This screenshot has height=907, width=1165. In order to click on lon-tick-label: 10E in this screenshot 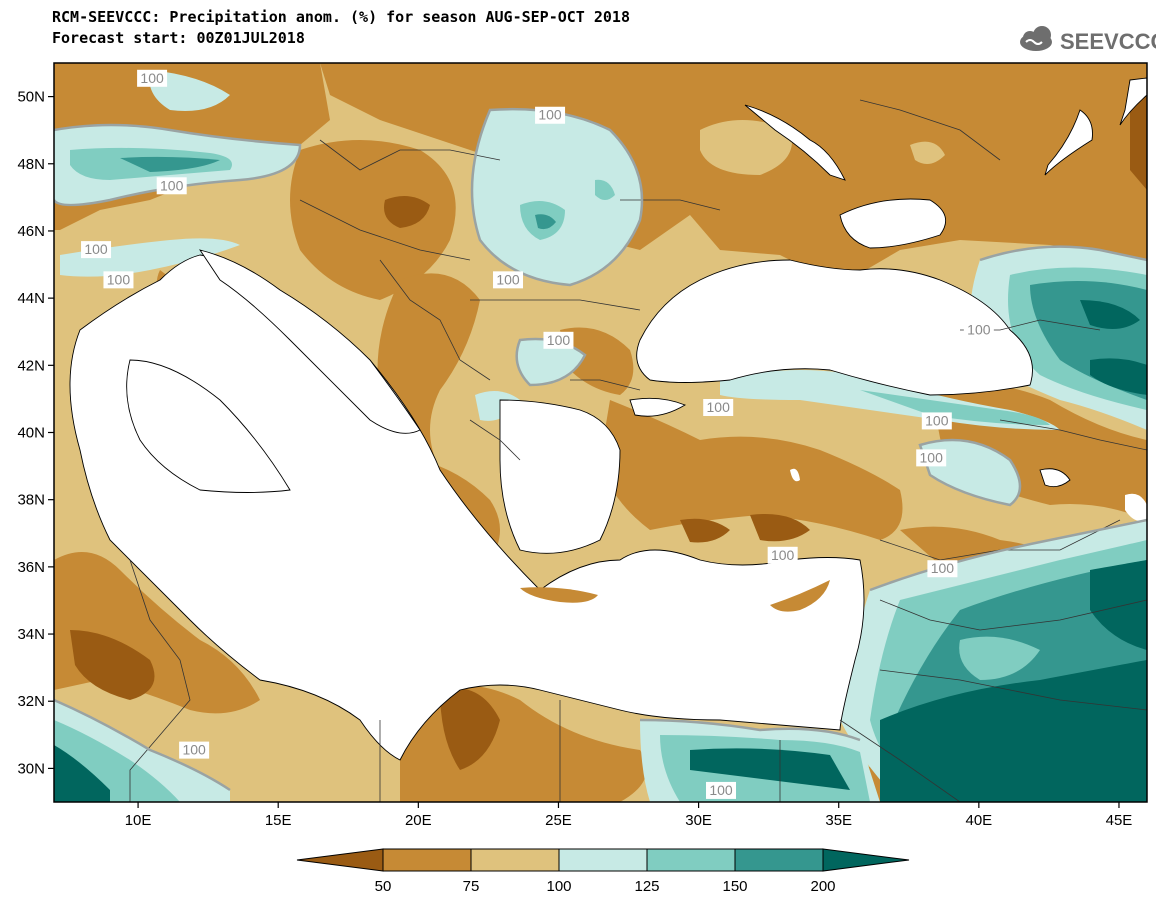, I will do `click(138, 820)`.